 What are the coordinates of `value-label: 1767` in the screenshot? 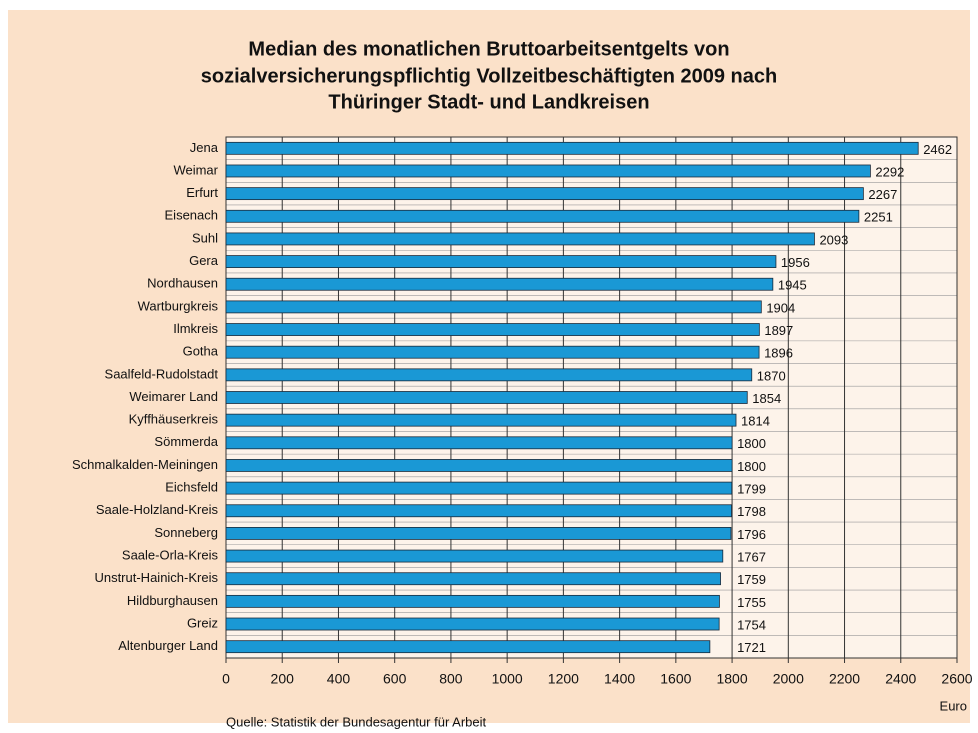 It's located at (751, 557).